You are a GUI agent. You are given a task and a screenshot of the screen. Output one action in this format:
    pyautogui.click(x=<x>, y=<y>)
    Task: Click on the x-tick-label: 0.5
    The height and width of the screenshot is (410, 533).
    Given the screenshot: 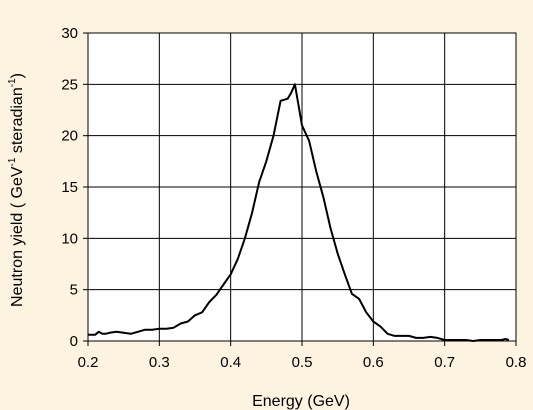 What is the action you would take?
    pyautogui.click(x=302, y=362)
    